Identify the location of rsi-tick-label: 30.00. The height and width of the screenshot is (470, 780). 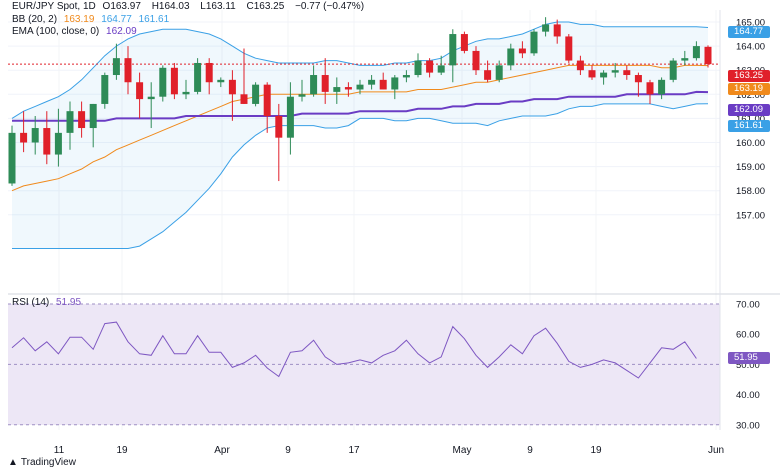
(748, 425).